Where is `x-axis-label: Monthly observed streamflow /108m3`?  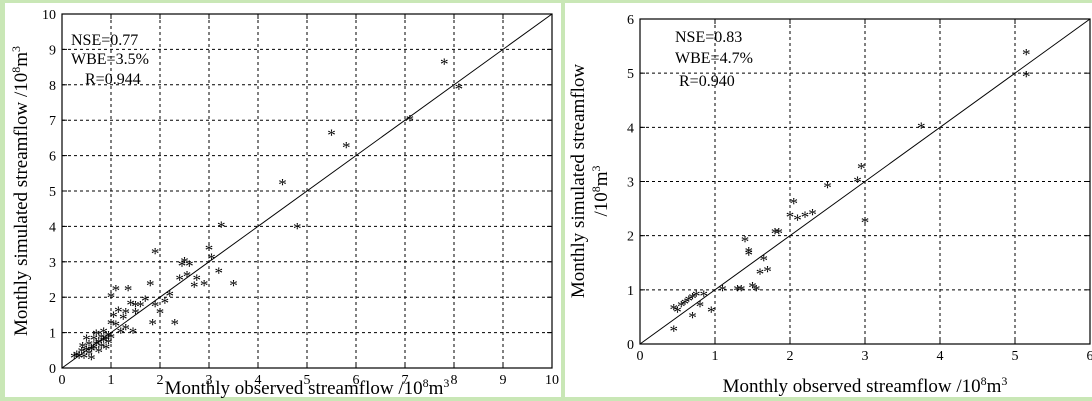 x-axis-label: Monthly observed streamflow /108m3 is located at coordinates (865, 385).